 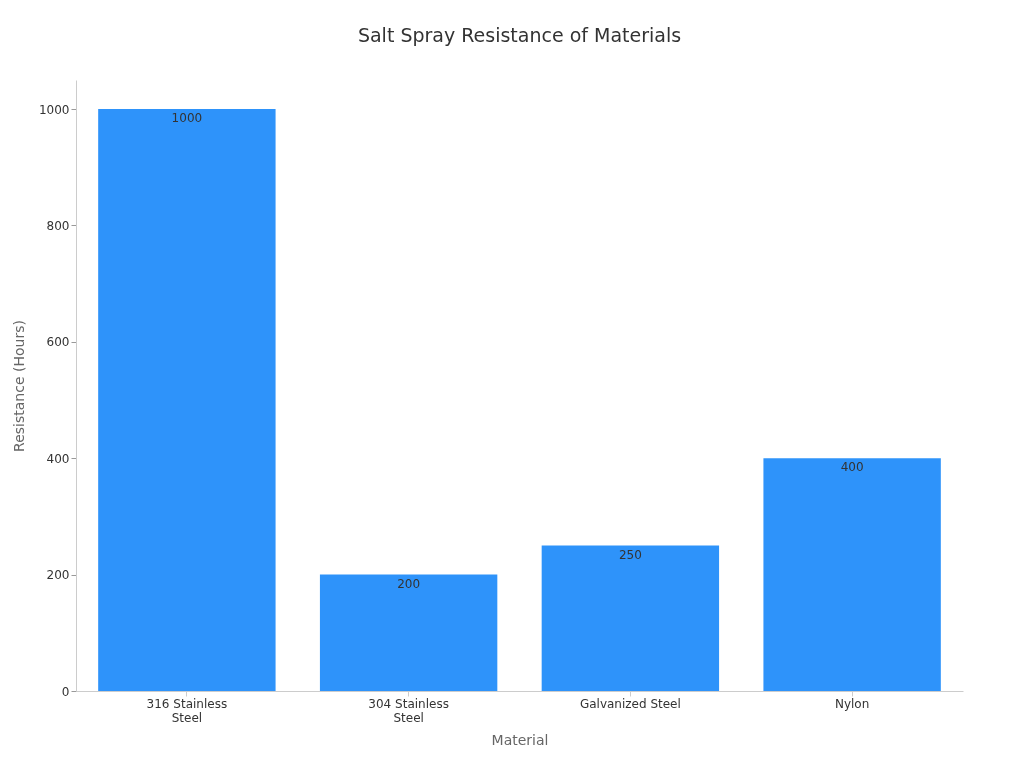 What do you see at coordinates (187, 118) in the screenshot?
I see `data-label: 1000` at bounding box center [187, 118].